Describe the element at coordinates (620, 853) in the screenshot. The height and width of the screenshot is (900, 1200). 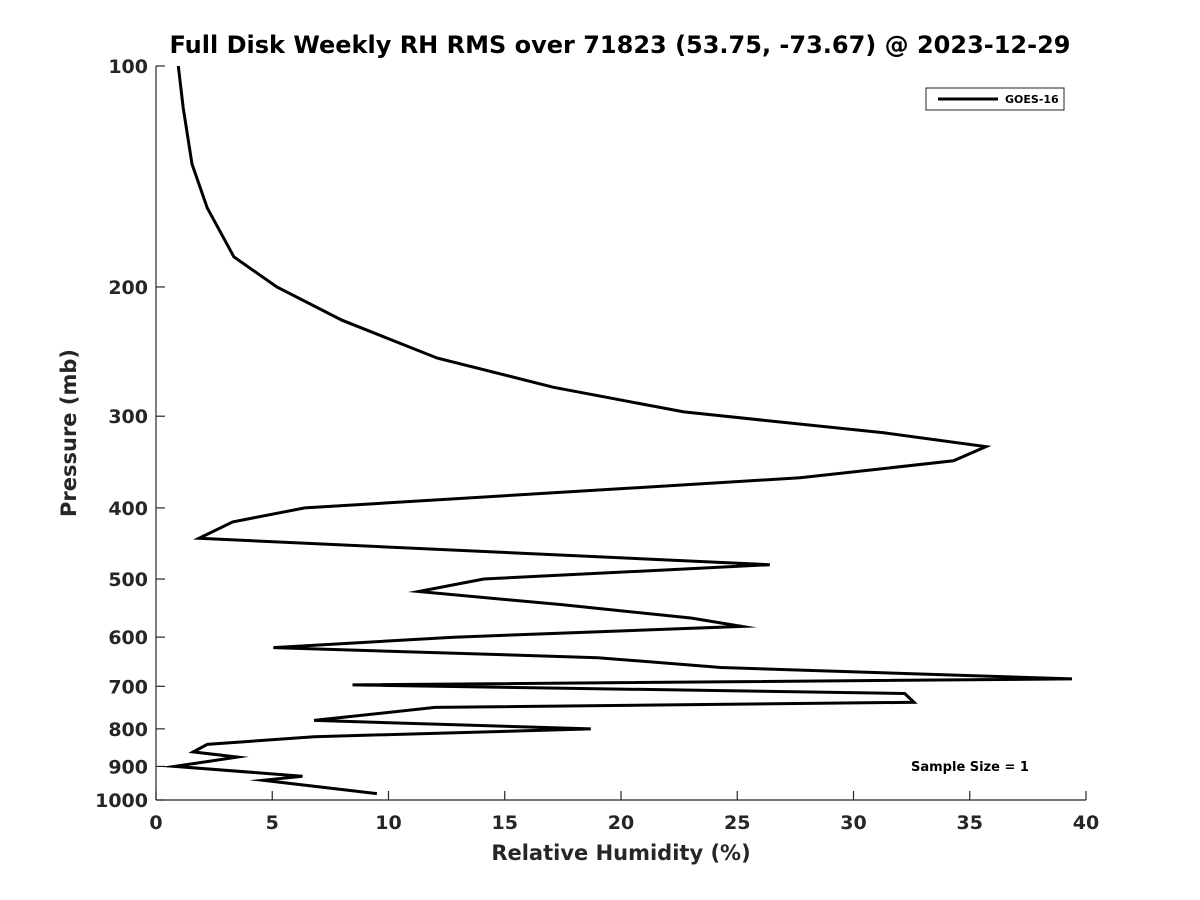
I see `x-axis-label: Relative Humidity (%)` at that location.